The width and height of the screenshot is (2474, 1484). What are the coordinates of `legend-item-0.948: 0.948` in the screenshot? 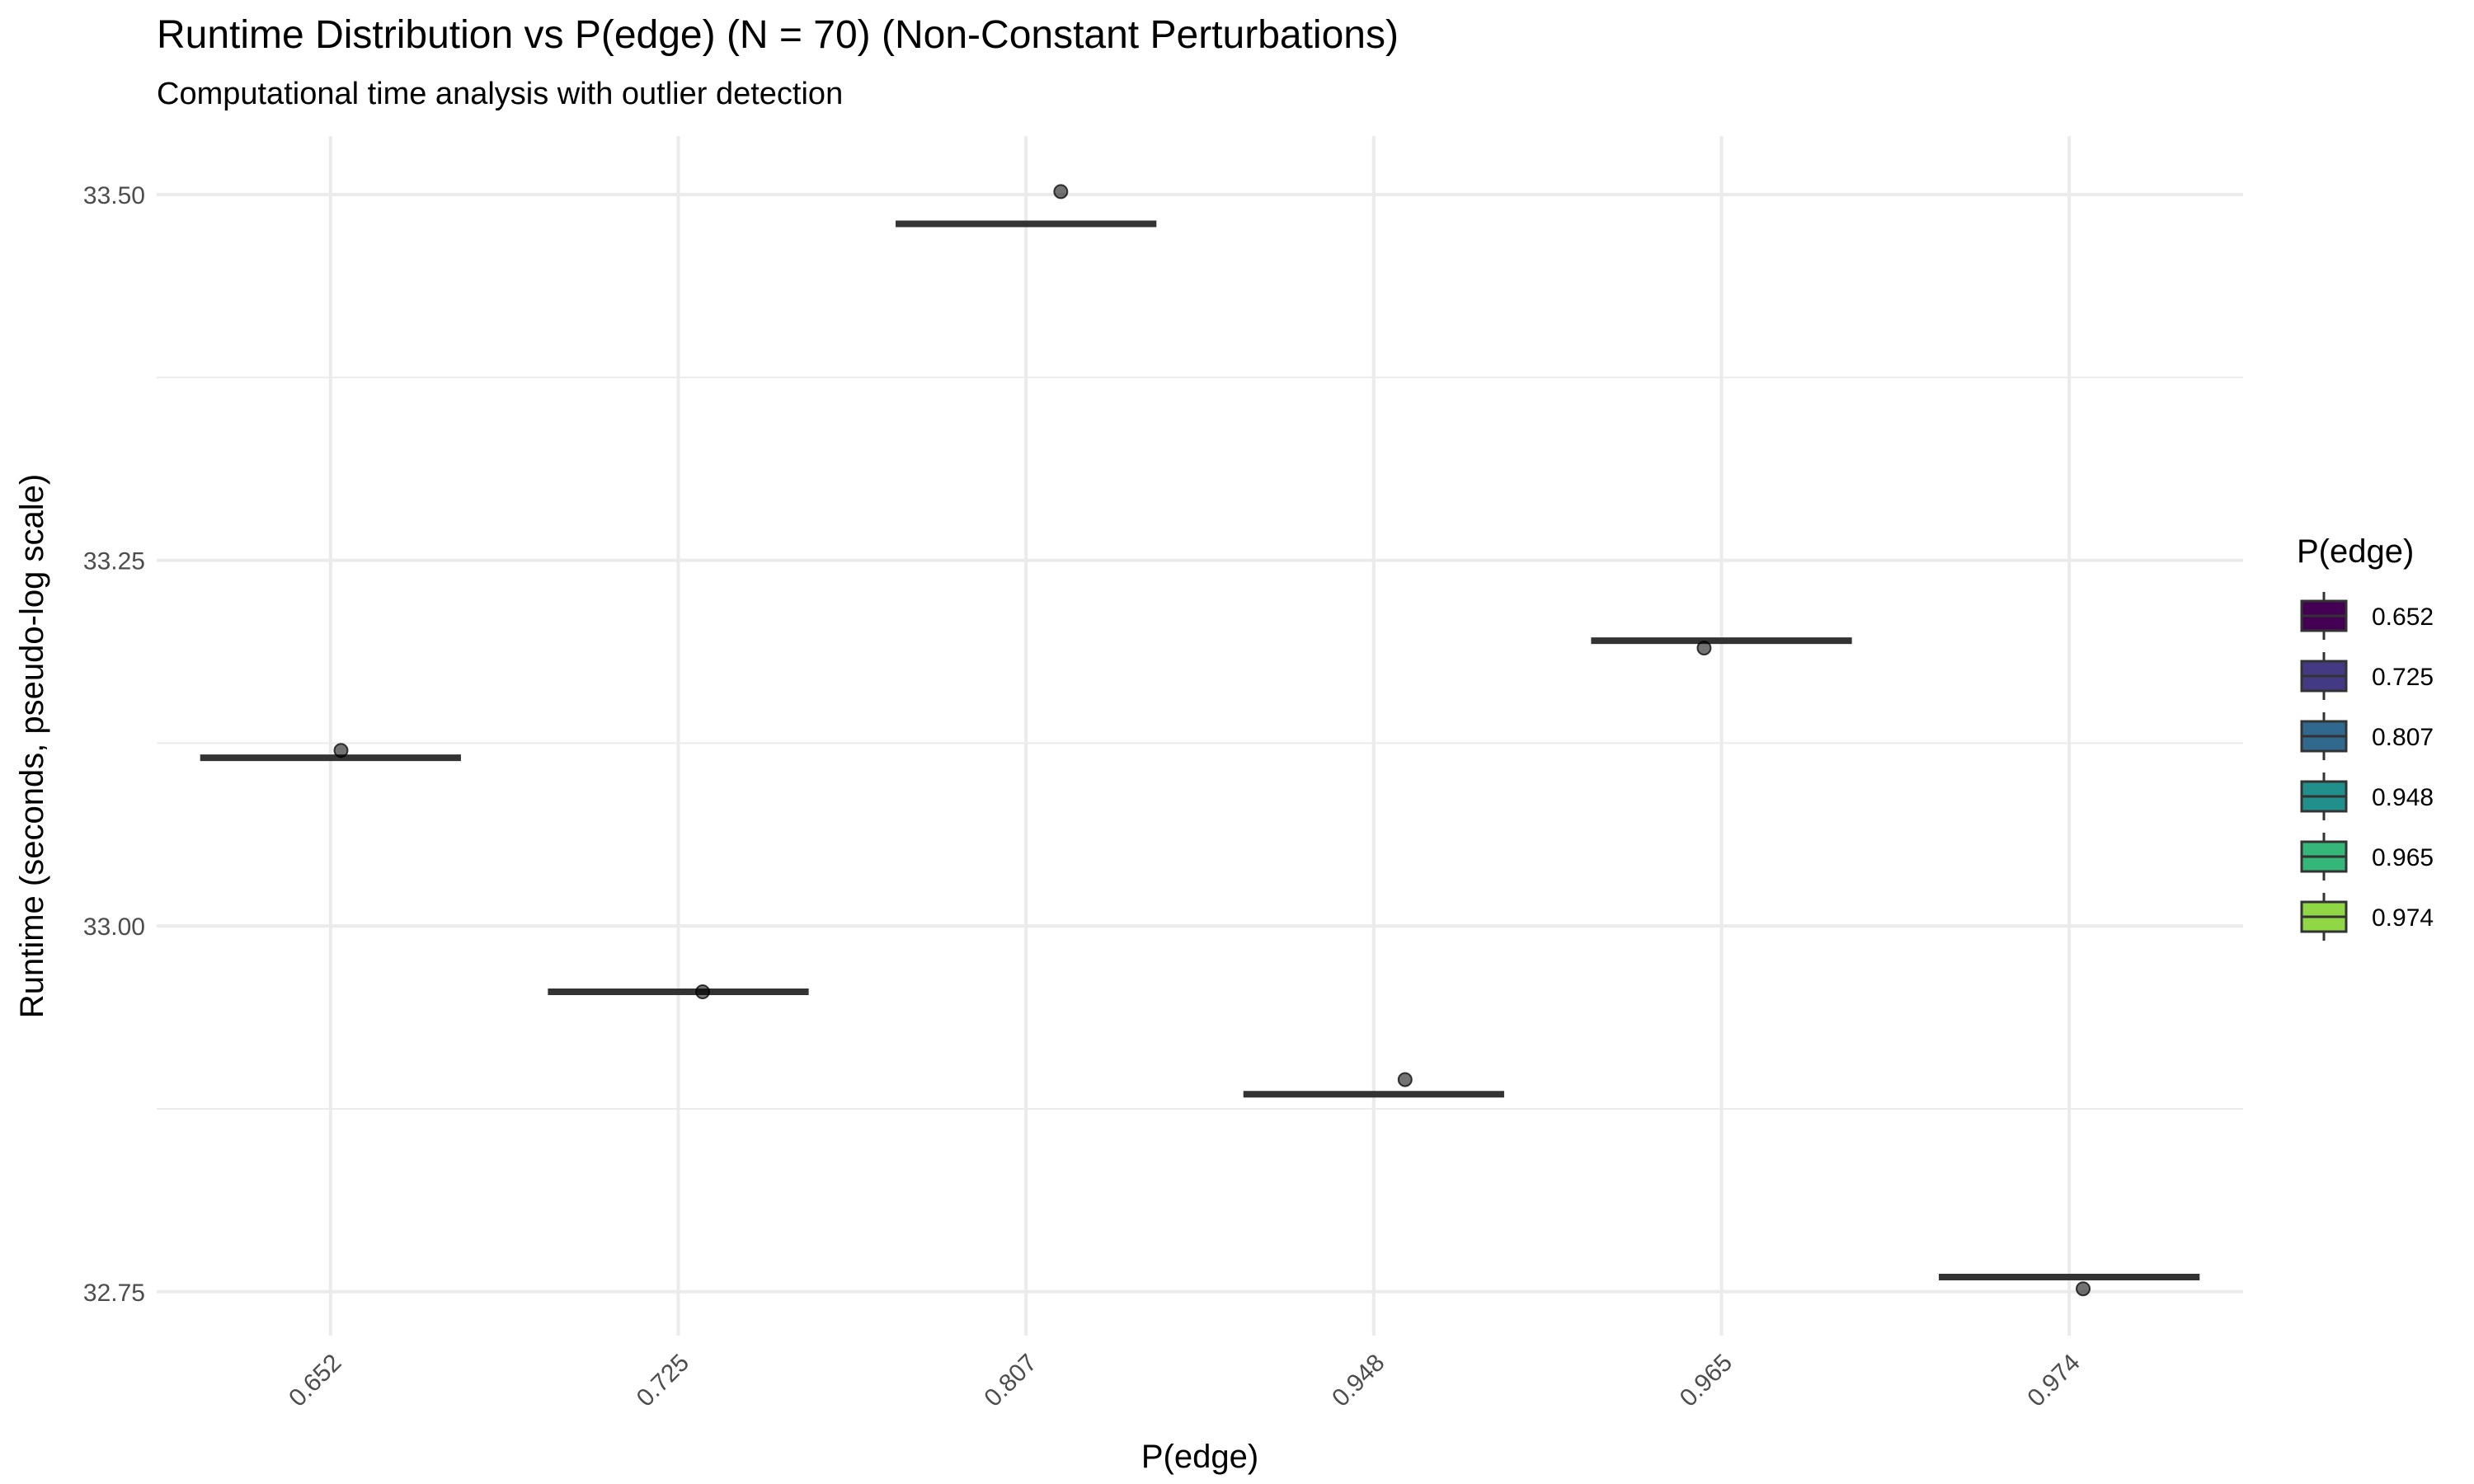 It's located at (2367, 796).